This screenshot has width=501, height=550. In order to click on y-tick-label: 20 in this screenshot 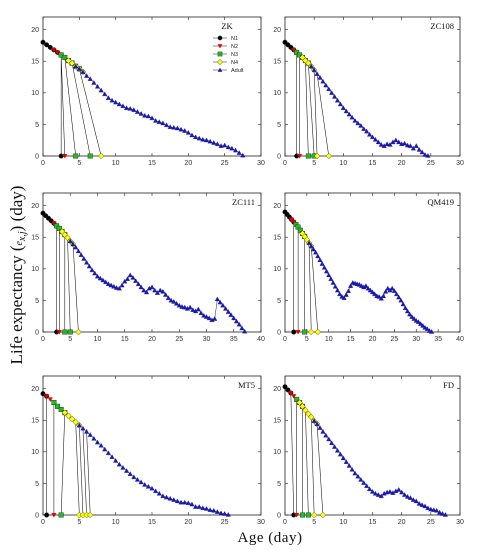, I will do `click(277, 30)`.